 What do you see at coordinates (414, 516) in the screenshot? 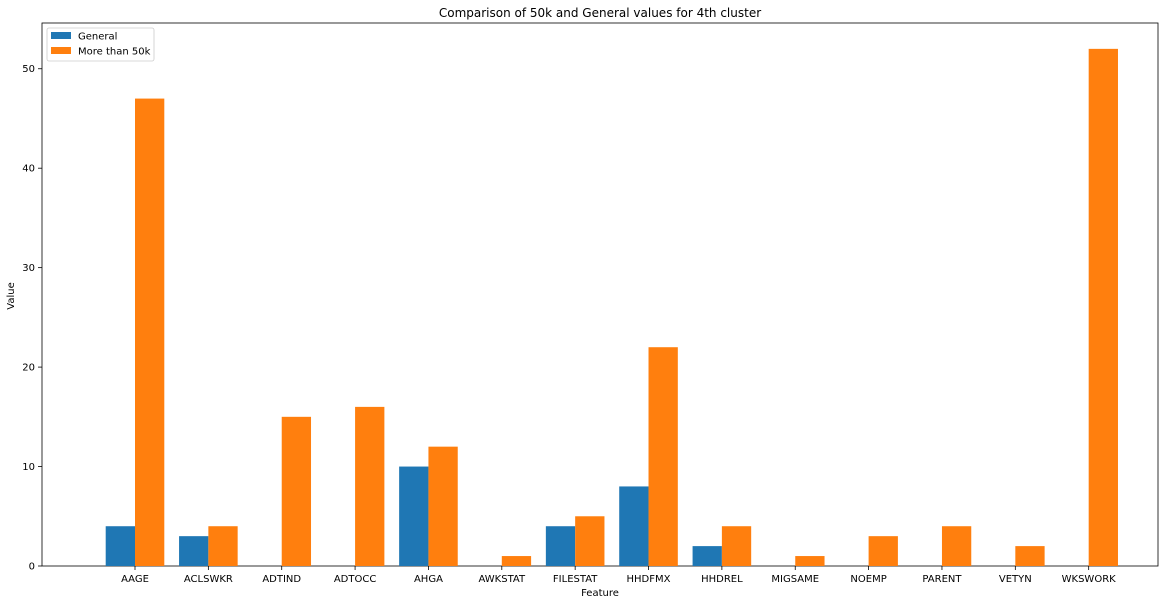
I see `bar-general-ahga` at bounding box center [414, 516].